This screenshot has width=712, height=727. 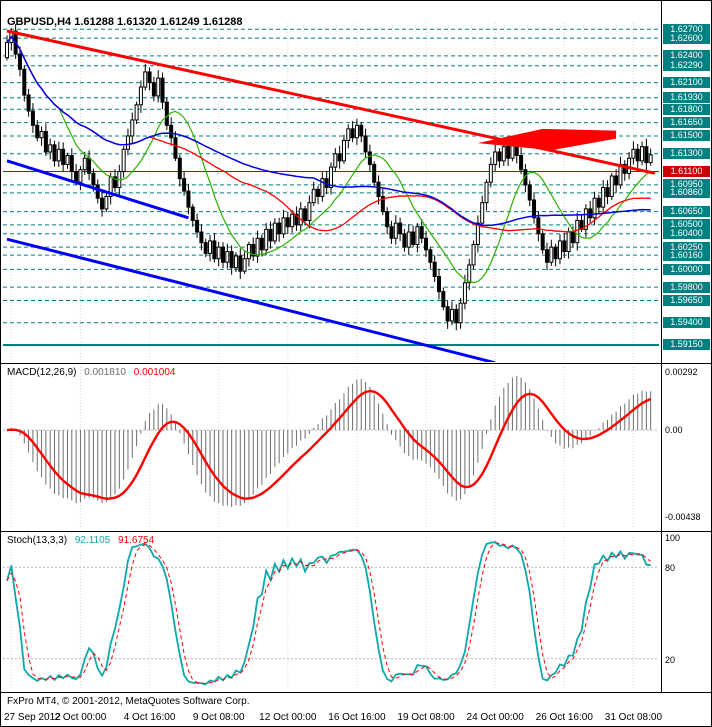 What do you see at coordinates (670, 568) in the screenshot?
I see `stoch-scale-label: 80` at bounding box center [670, 568].